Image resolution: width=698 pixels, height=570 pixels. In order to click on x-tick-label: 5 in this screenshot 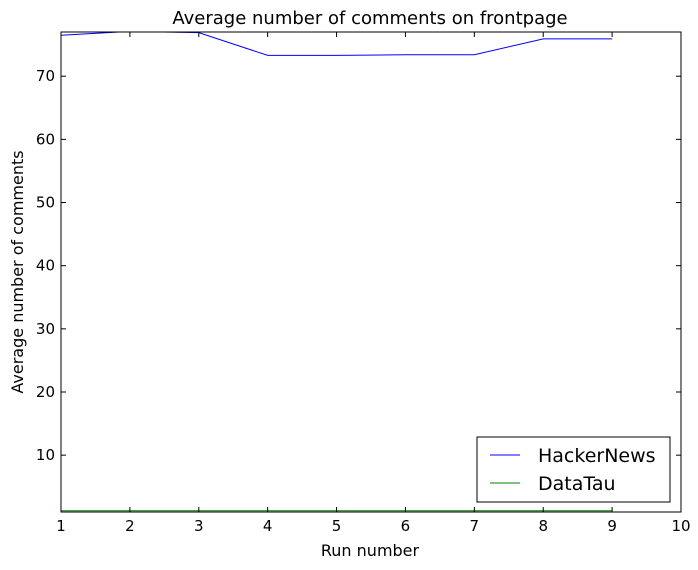, I will do `click(337, 526)`.